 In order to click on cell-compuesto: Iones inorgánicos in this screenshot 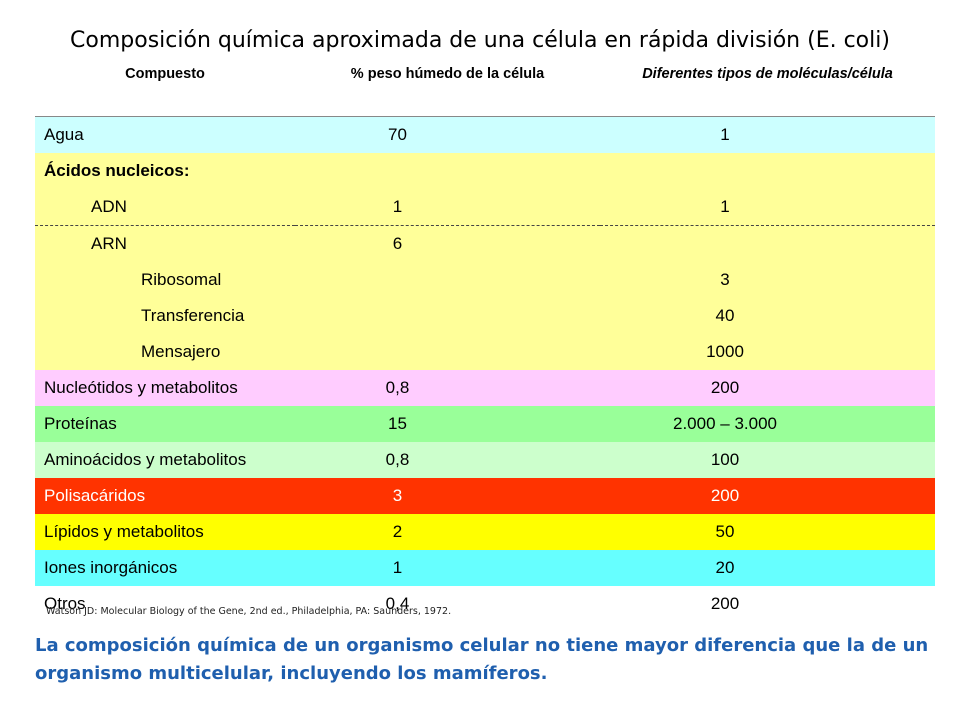, I will do `click(111, 567)`.